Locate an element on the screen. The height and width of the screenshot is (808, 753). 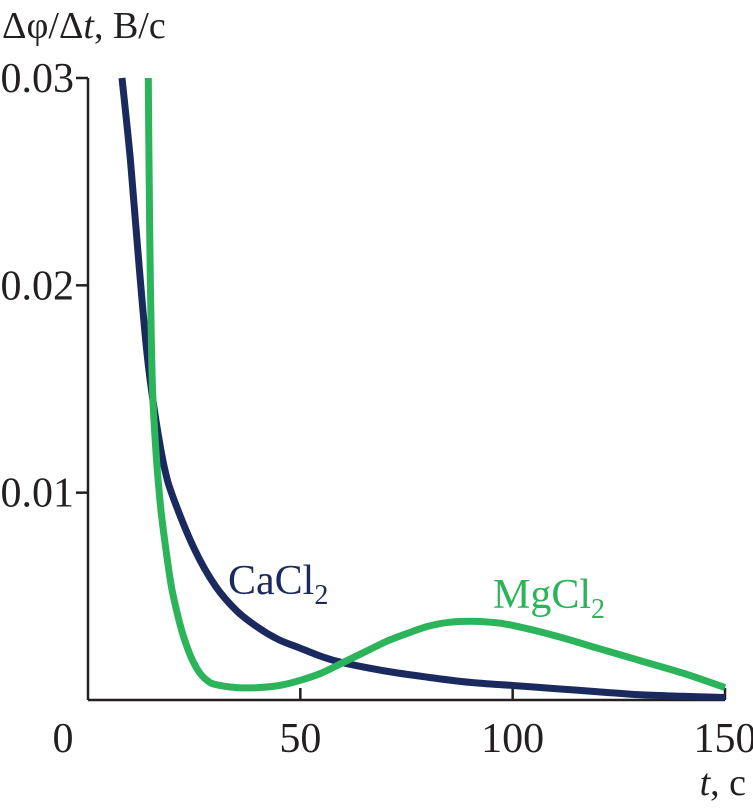
series-label-cacl2-main: CaCl is located at coordinates (271, 581).